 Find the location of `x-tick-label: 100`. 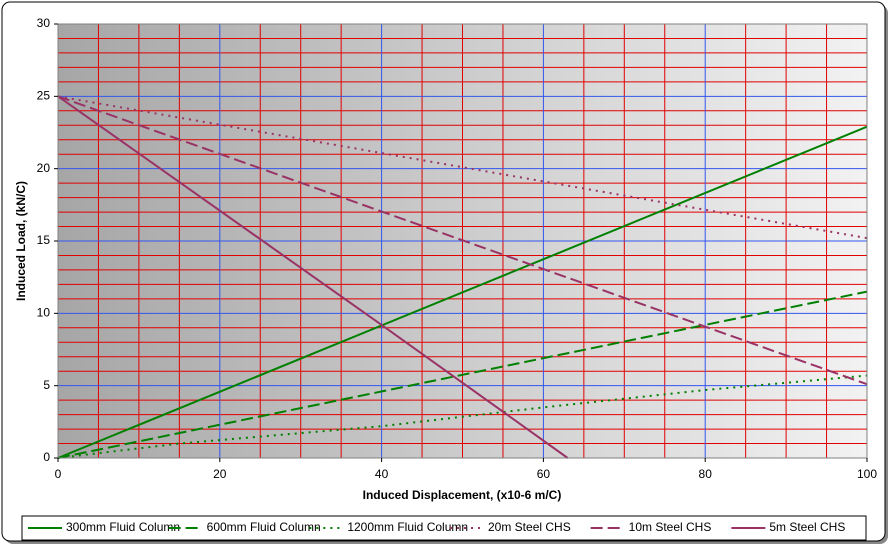

x-tick-label: 100 is located at coordinates (867, 474).